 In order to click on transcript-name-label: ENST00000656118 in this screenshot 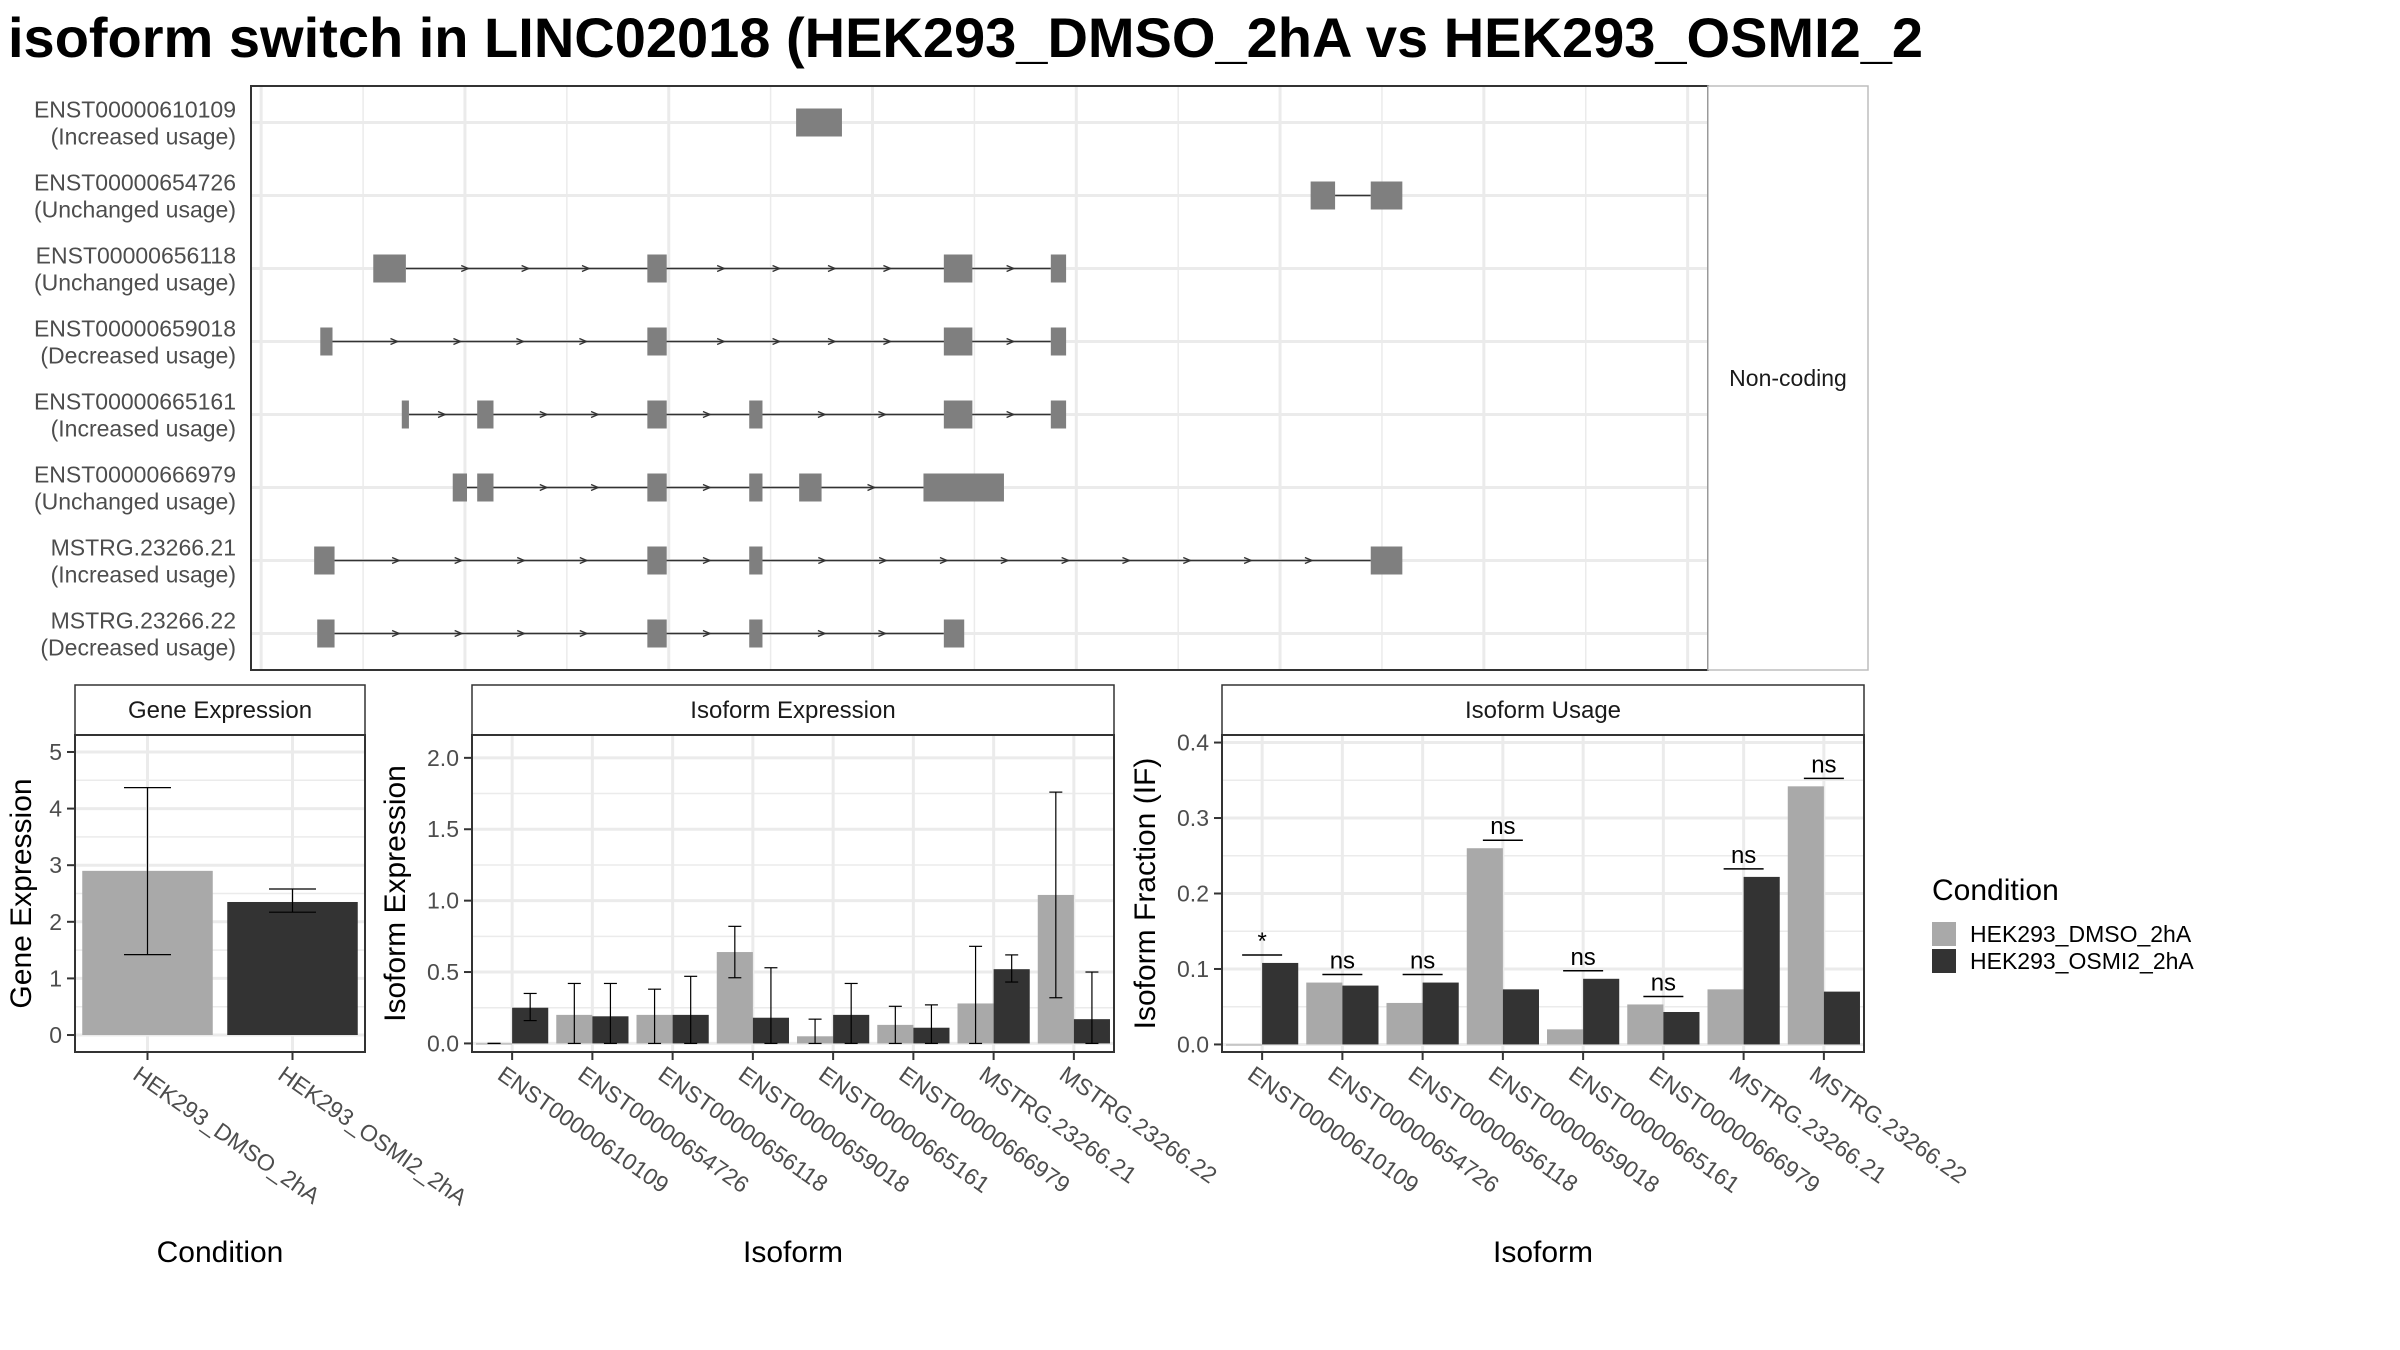, I will do `click(136, 256)`.